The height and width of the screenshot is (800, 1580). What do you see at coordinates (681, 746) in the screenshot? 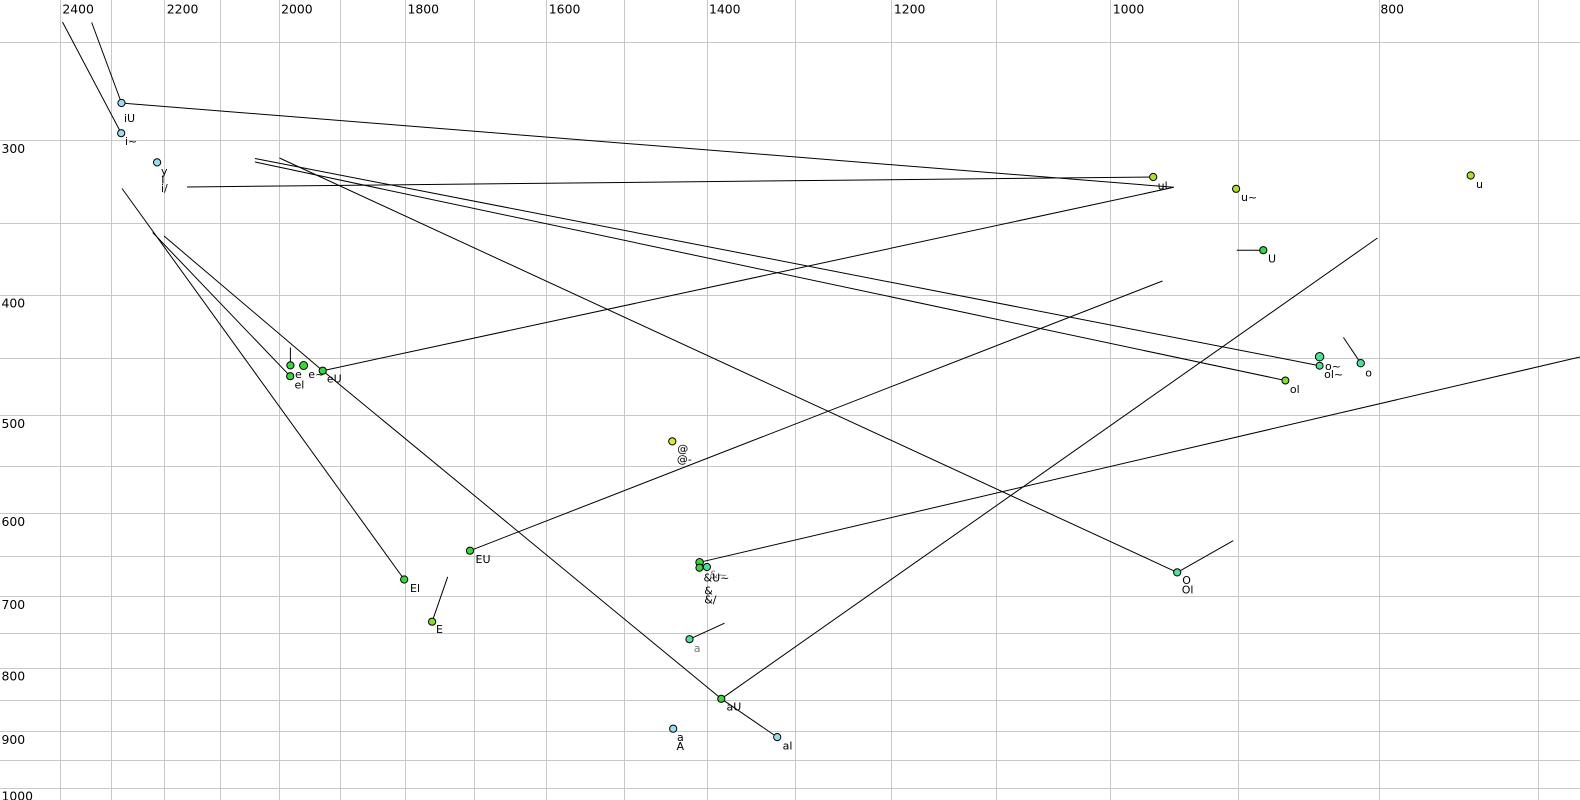
I see `svg-text: A` at bounding box center [681, 746].